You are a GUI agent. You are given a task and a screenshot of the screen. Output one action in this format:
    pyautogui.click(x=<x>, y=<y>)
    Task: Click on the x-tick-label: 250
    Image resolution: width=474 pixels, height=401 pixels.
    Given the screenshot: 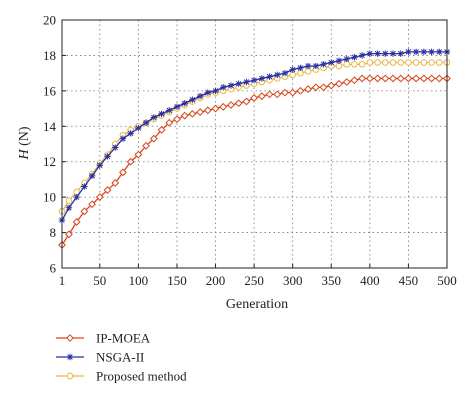 What is the action you would take?
    pyautogui.click(x=254, y=280)
    